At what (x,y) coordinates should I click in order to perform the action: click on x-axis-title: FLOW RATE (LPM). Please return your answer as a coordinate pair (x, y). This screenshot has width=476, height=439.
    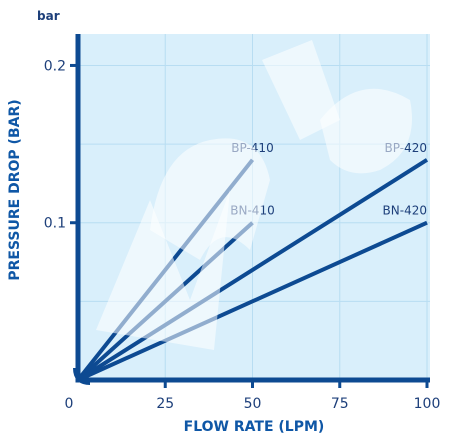
    Looking at the image, I should click on (254, 427).